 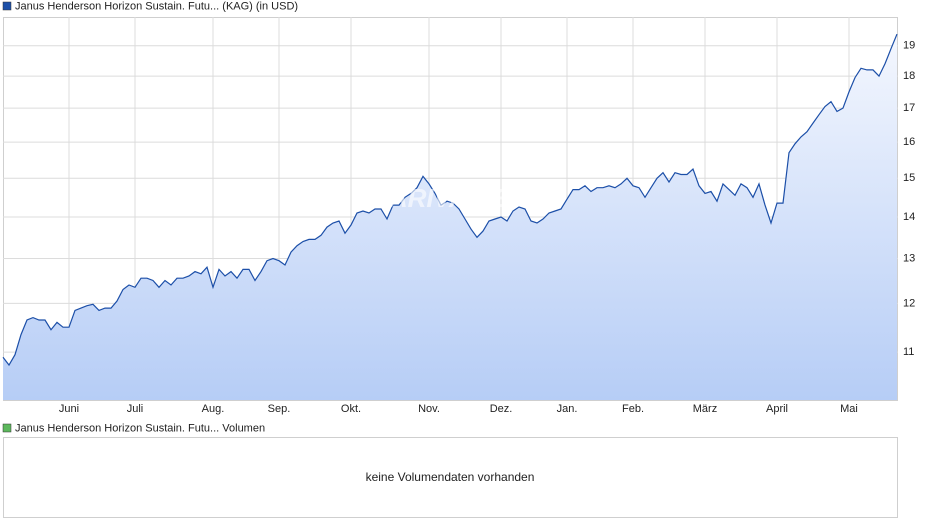 What do you see at coordinates (909, 178) in the screenshot?
I see `y-tick-label: 15` at bounding box center [909, 178].